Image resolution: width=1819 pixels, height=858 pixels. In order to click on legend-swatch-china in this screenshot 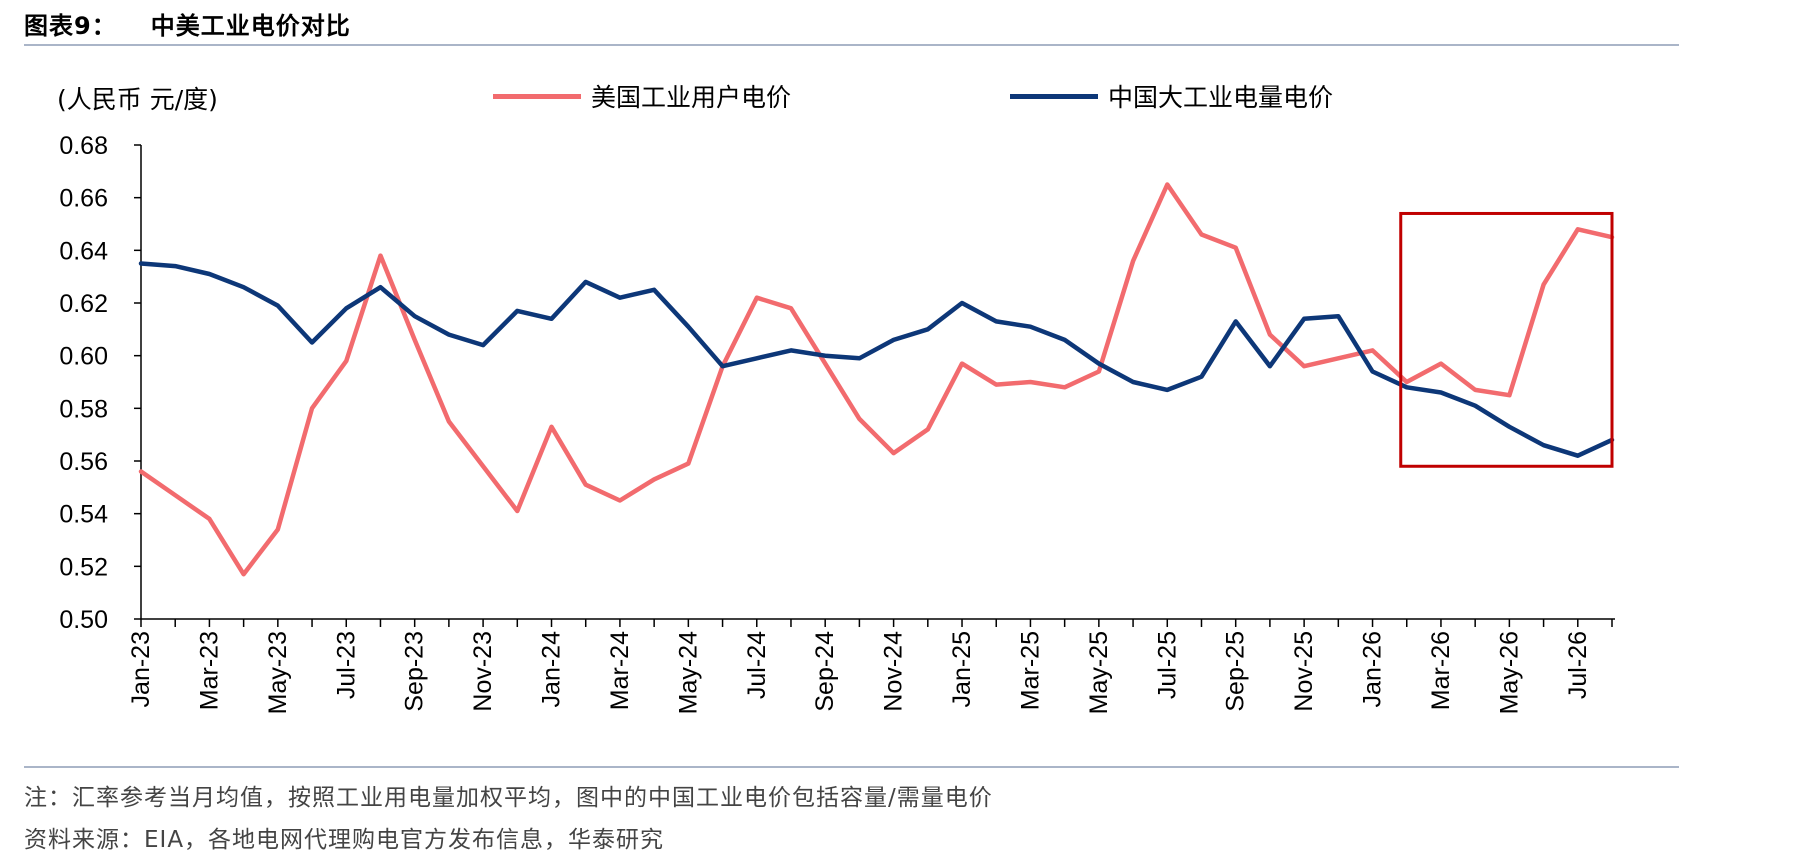, I will do `click(1054, 96)`.